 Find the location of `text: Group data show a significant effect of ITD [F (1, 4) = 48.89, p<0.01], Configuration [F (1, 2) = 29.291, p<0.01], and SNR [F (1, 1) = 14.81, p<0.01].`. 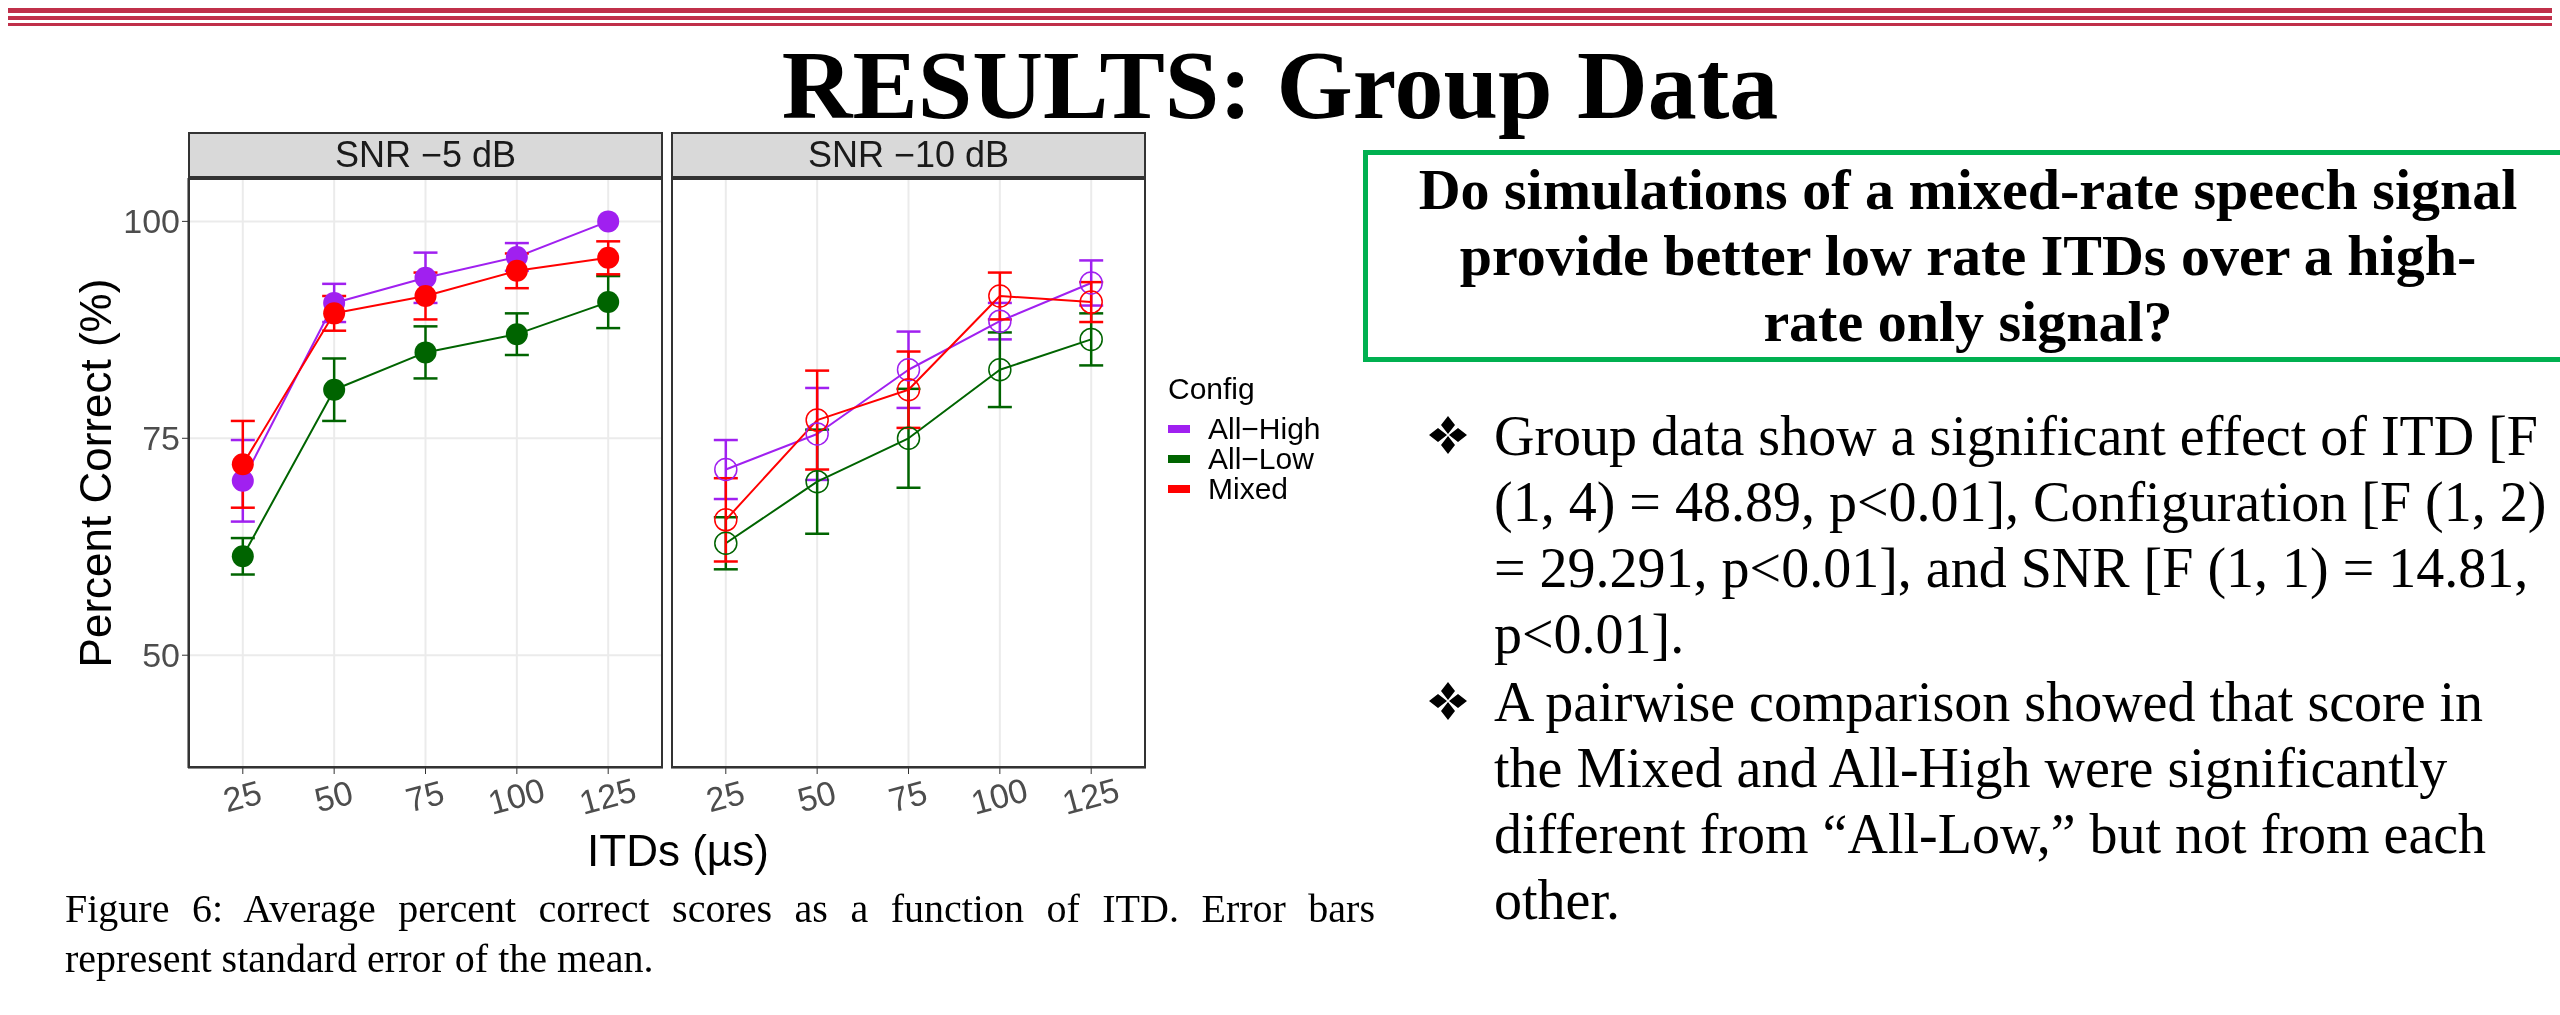

text: Group data show a significant effect of ITD [F (1, 4) = 48.89, p<0.01], Configuration [F (1, 2) = 29.291, p<0.01], and SNR [F (1, 1) = 14.81, p<0.01]. is located at coordinates (2021, 535).